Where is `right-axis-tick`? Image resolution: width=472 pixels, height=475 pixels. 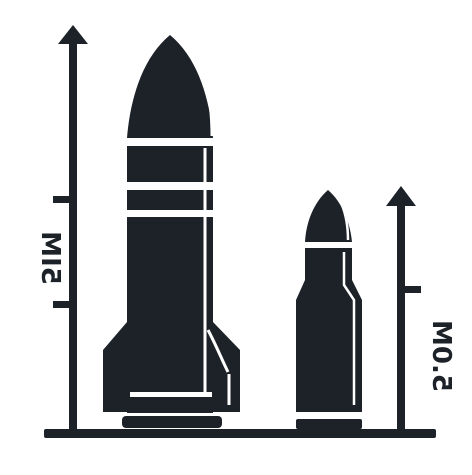 right-axis-tick is located at coordinates (412, 289).